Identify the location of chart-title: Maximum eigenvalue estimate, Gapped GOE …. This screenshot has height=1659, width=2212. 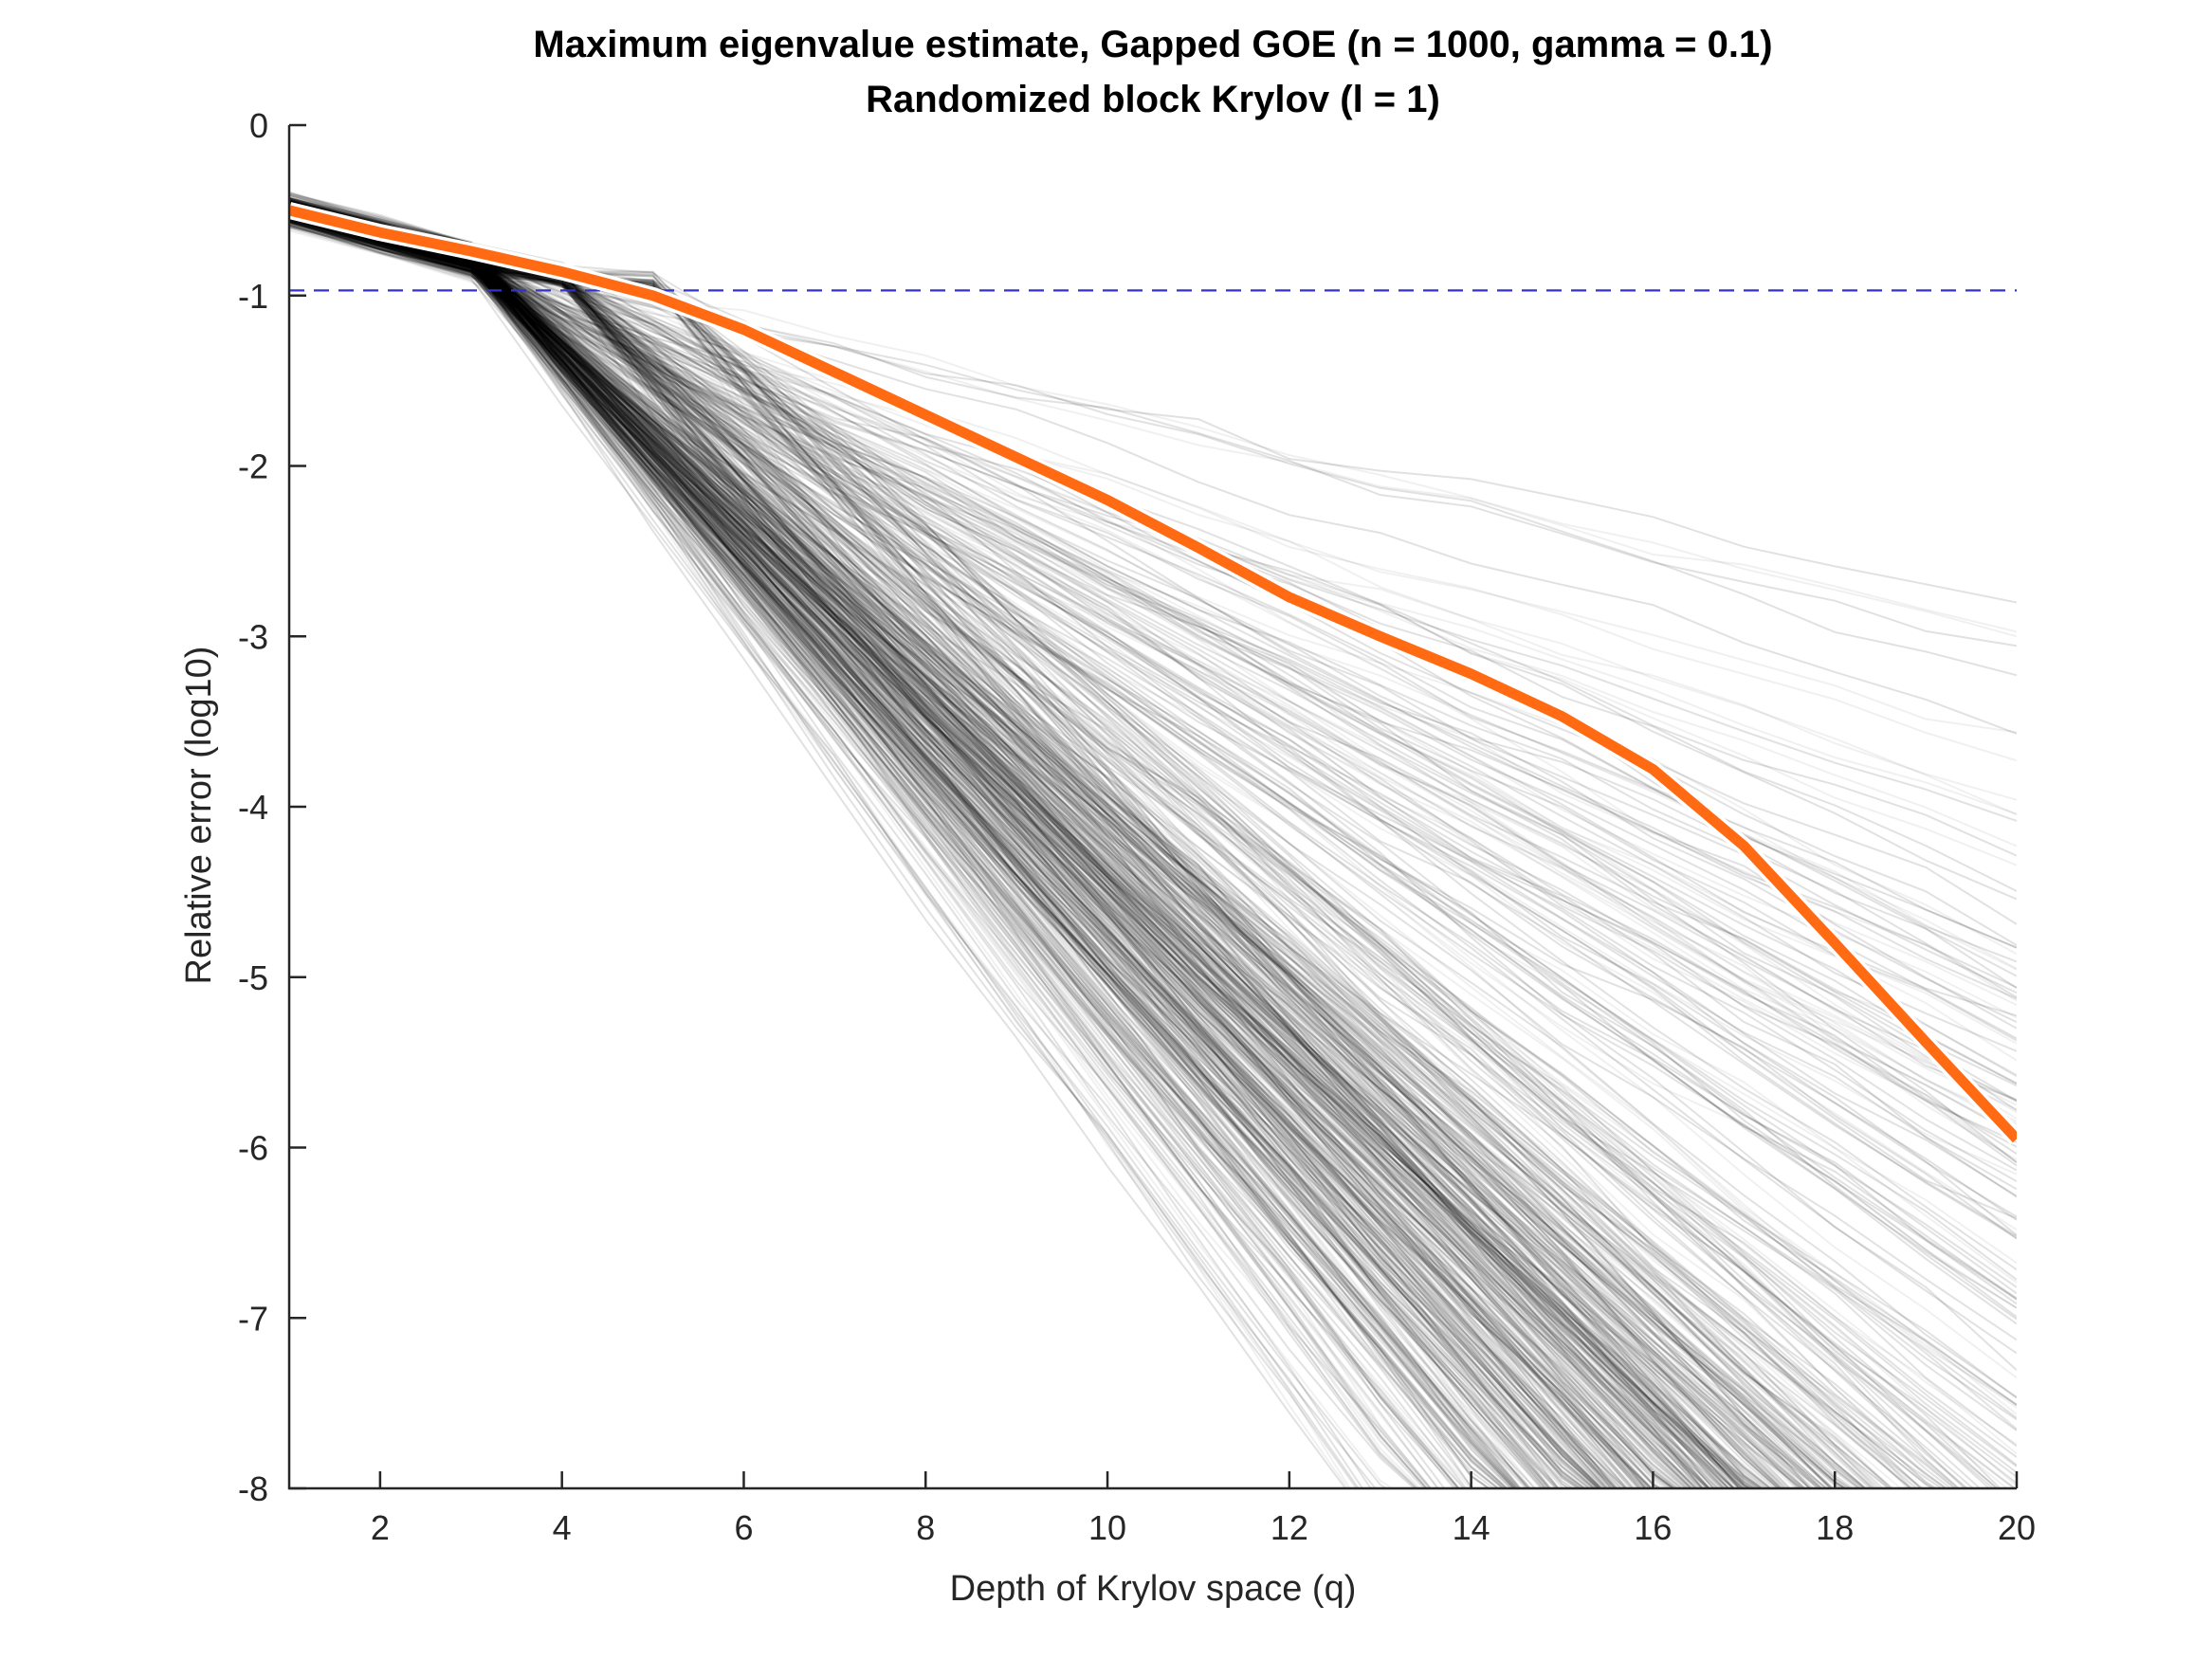
(1152, 44).